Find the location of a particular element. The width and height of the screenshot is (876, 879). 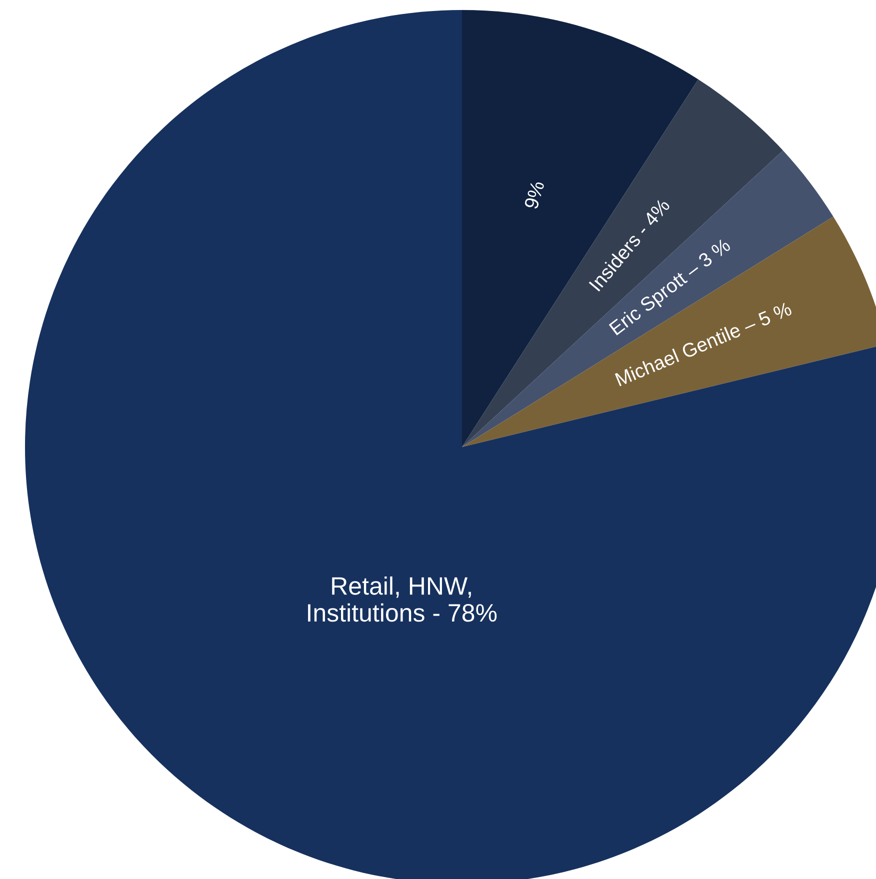

slice-label: 9% is located at coordinates (534, 195).